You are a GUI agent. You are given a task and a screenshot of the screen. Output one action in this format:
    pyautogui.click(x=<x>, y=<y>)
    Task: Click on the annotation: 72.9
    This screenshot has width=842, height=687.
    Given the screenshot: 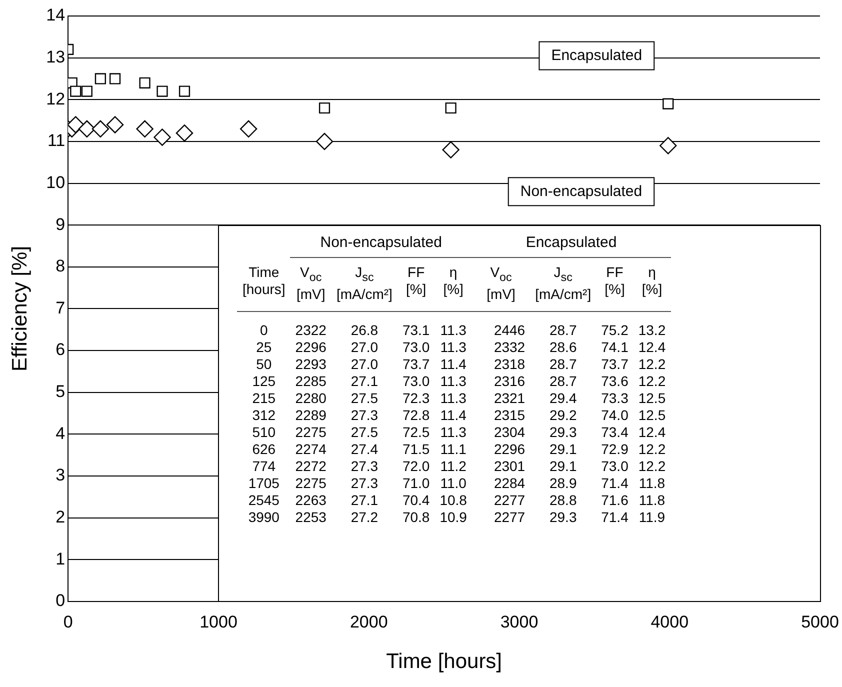 What is the action you would take?
    pyautogui.click(x=615, y=449)
    